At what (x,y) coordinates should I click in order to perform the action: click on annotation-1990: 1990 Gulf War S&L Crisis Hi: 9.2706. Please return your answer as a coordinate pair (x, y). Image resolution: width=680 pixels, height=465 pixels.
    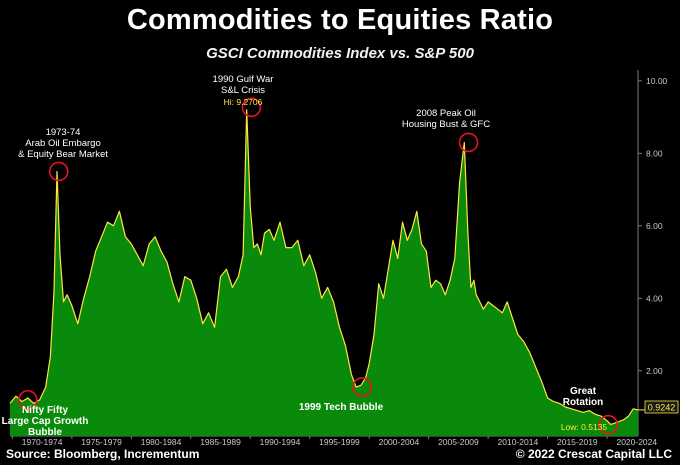
    Looking at the image, I should click on (243, 90).